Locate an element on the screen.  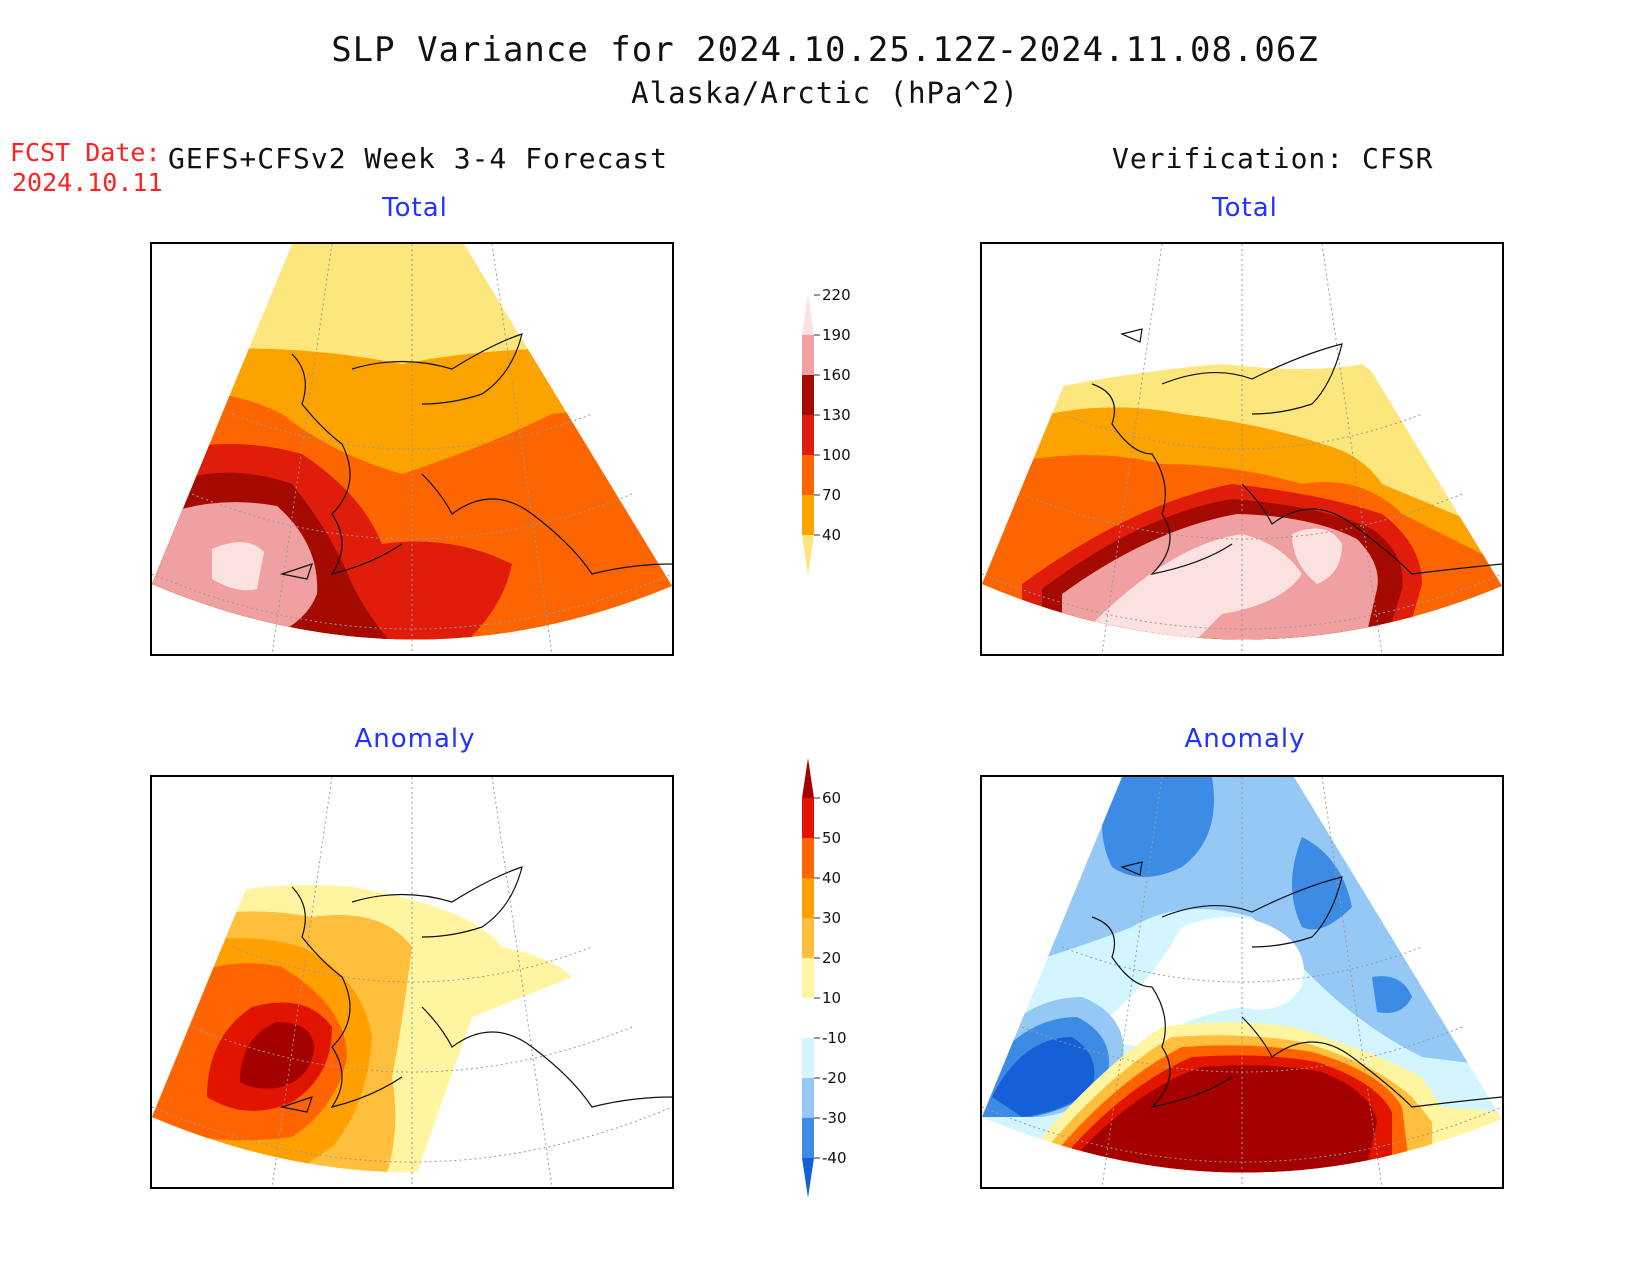
anomaly-colorbar-label: -40 is located at coordinates (834, 1158).